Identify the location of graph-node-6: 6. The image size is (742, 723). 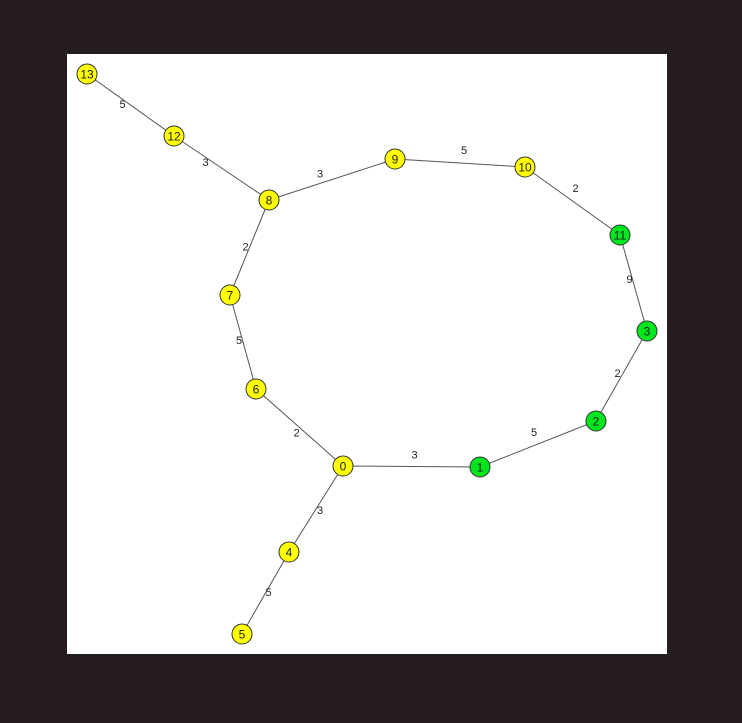
(256, 389).